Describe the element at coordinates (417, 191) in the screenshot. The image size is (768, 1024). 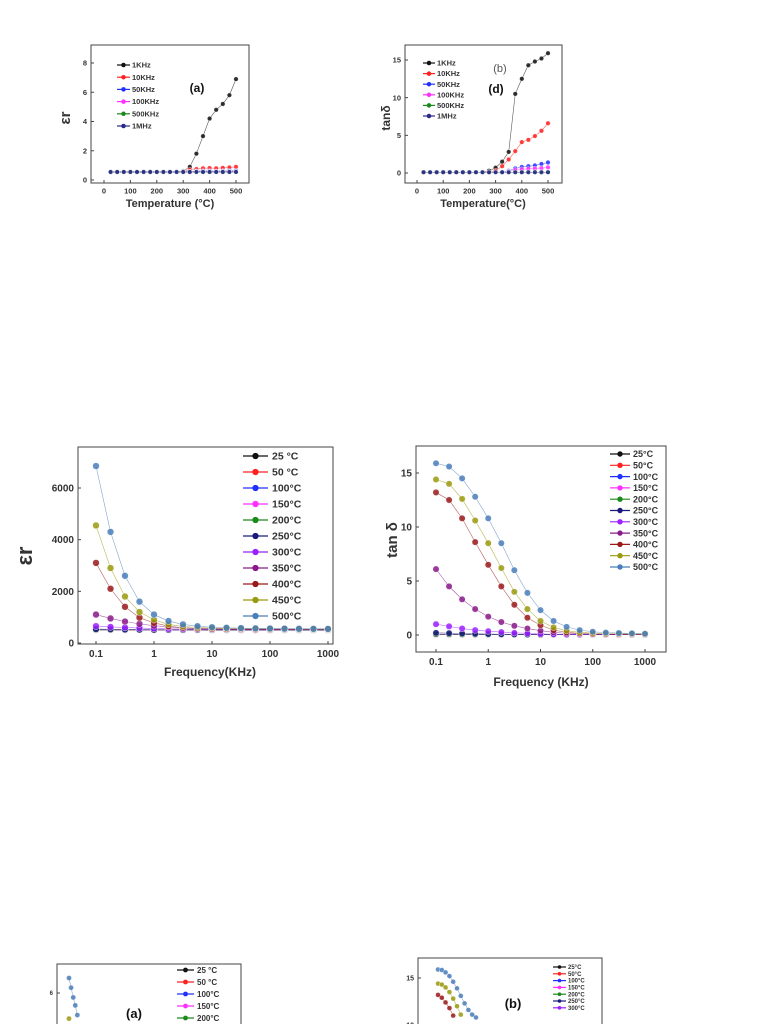
I see `x-tick-label: 0` at that location.